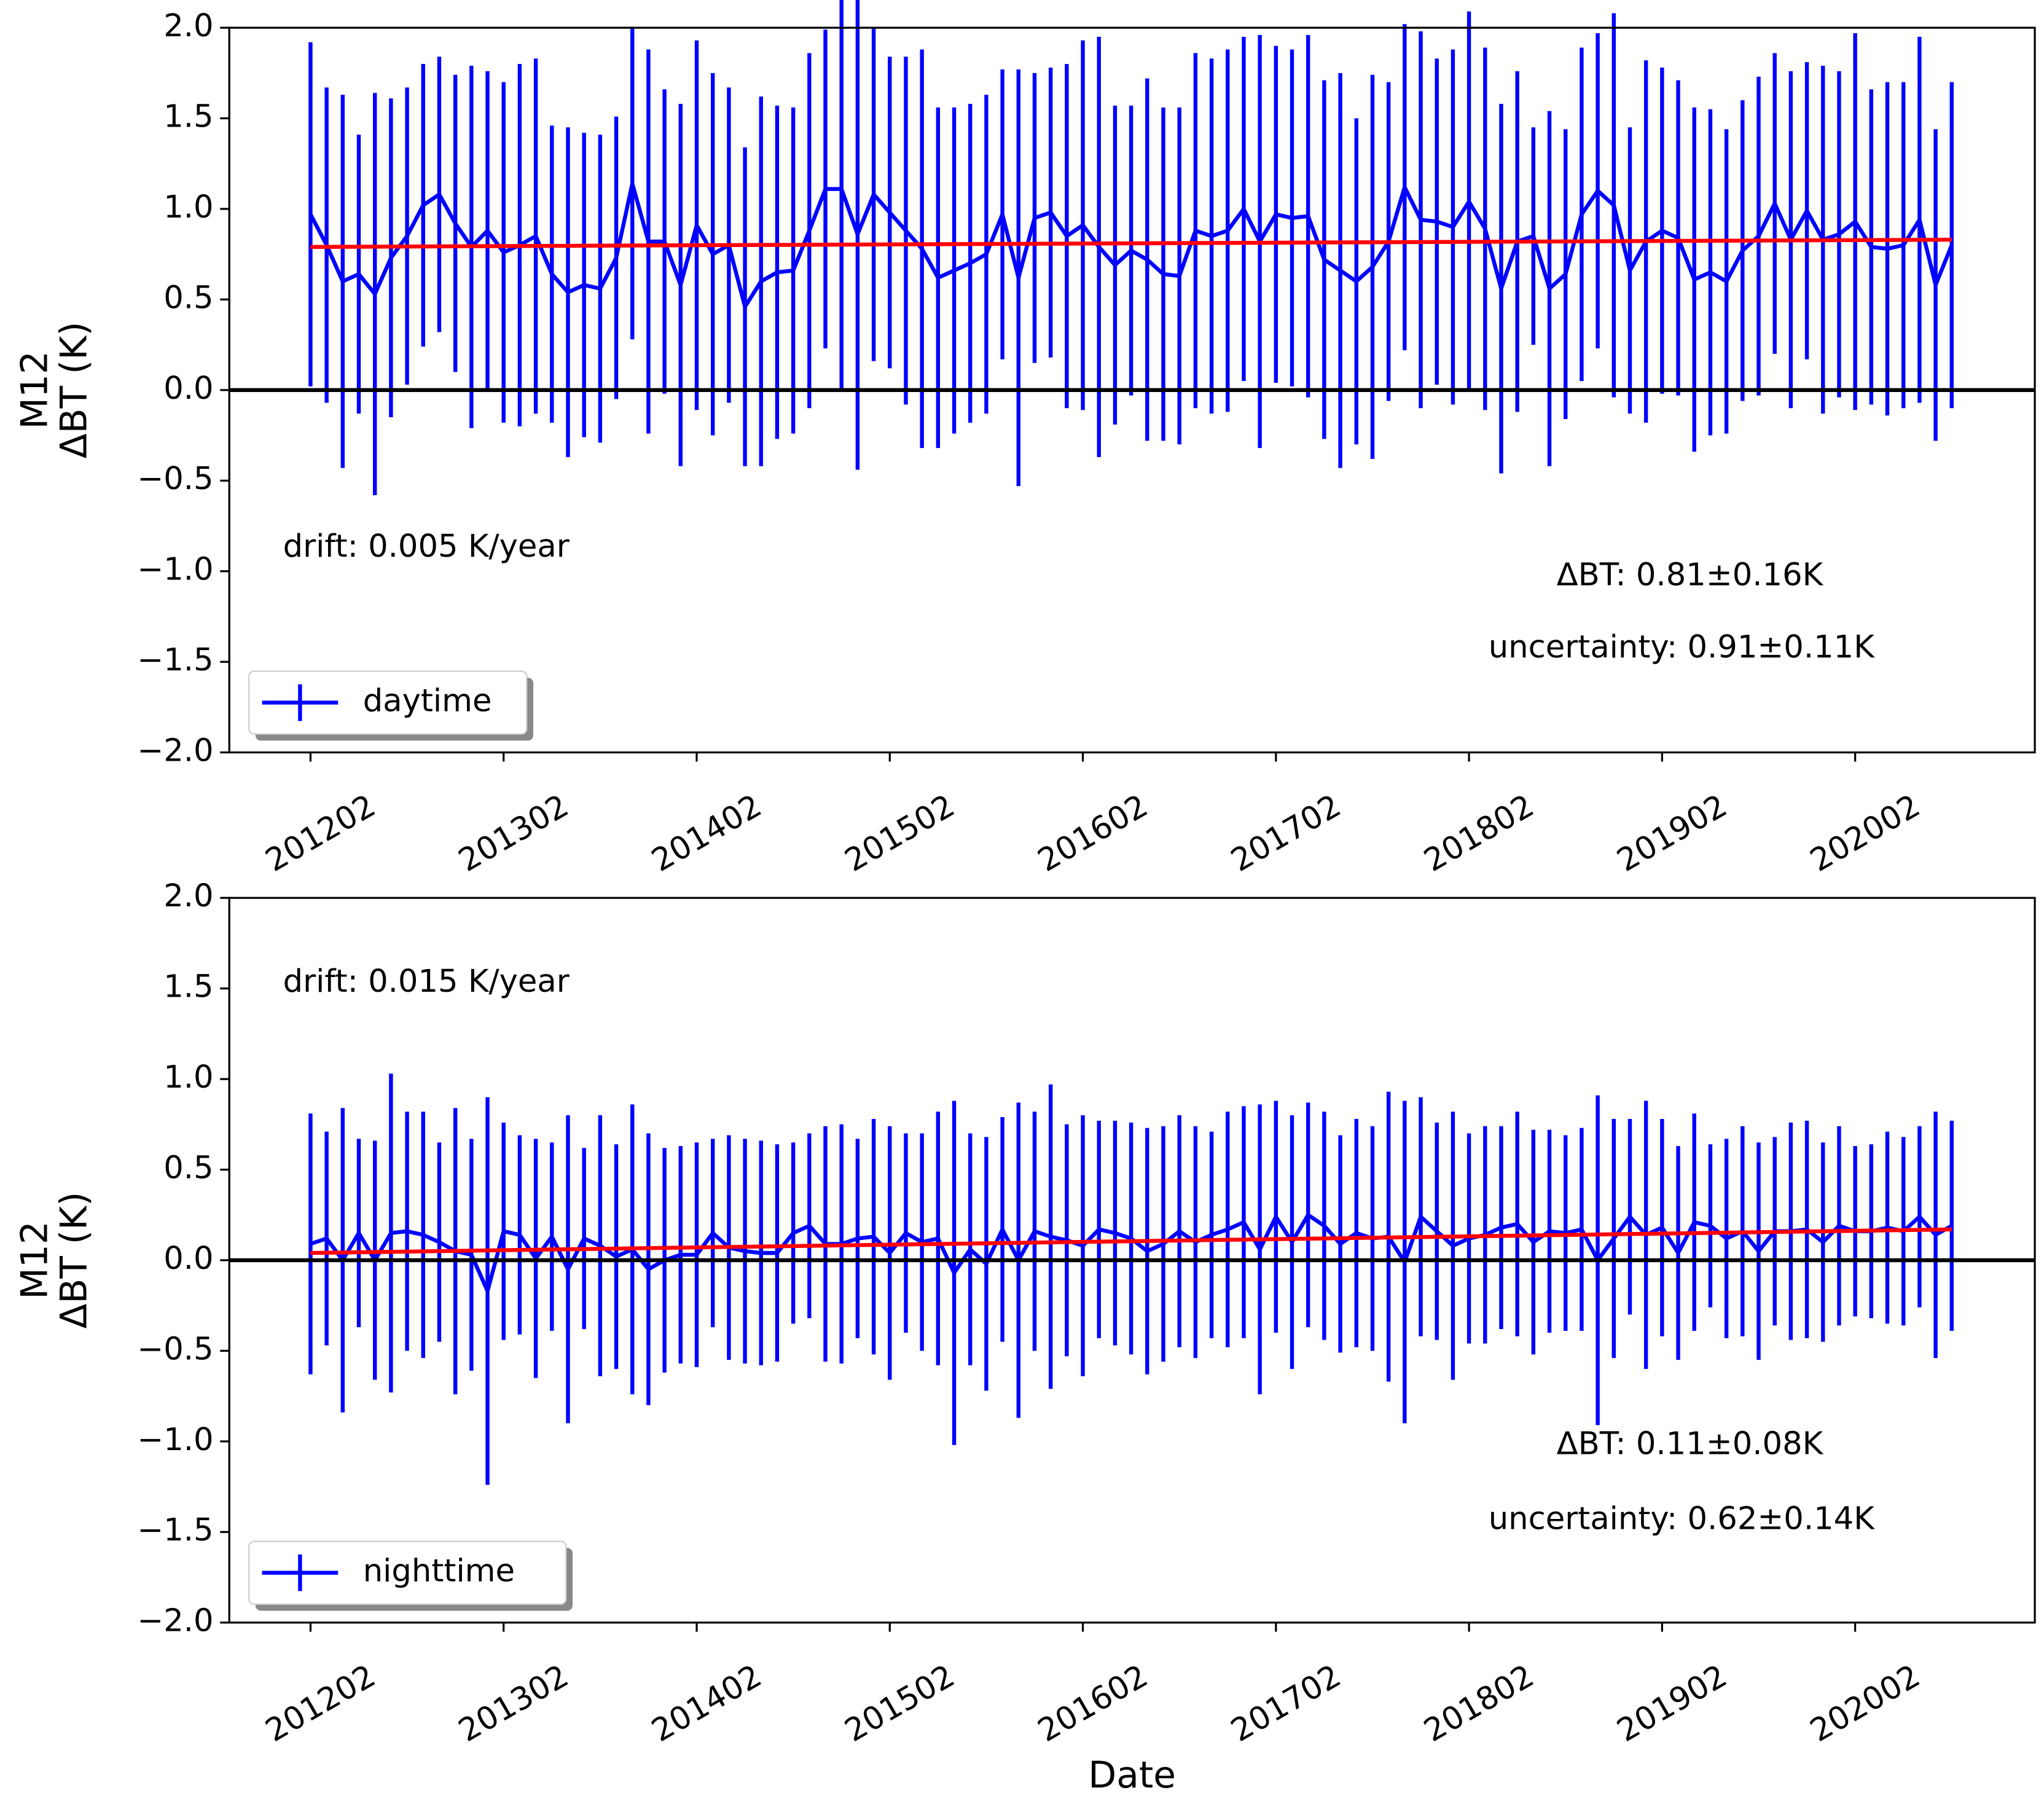 The width and height of the screenshot is (2044, 1801). I want to click on x-axis-label: Date, so click(1132, 1776).